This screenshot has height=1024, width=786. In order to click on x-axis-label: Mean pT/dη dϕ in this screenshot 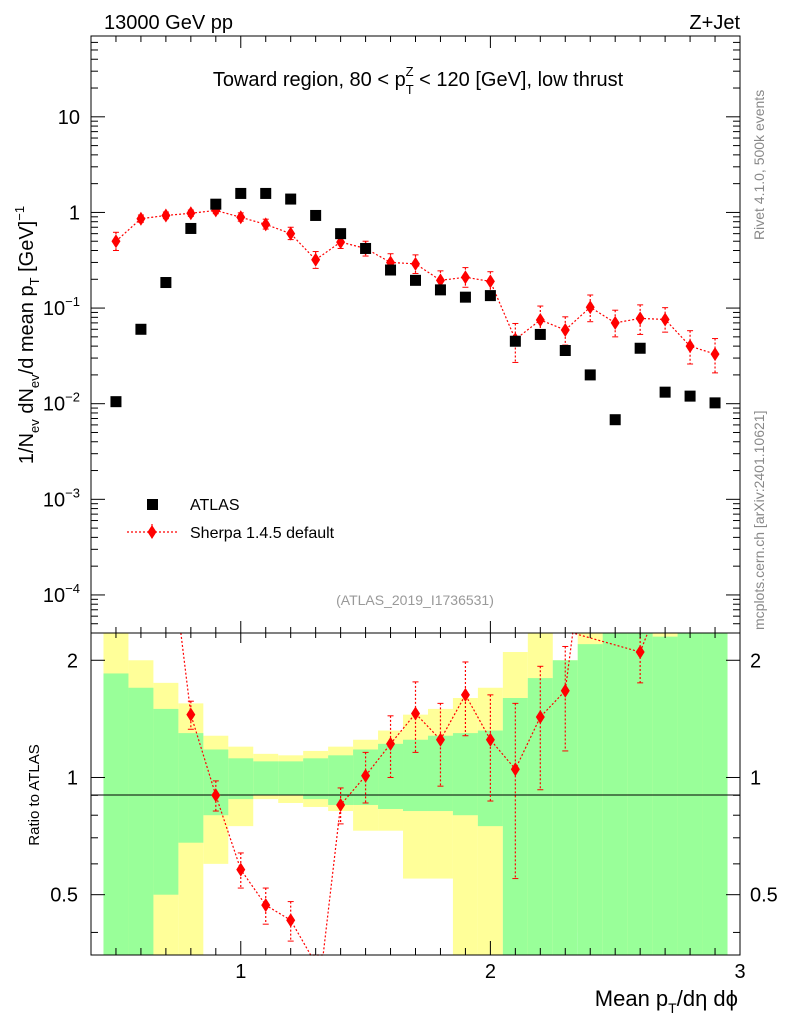, I will do `click(666, 1001)`.